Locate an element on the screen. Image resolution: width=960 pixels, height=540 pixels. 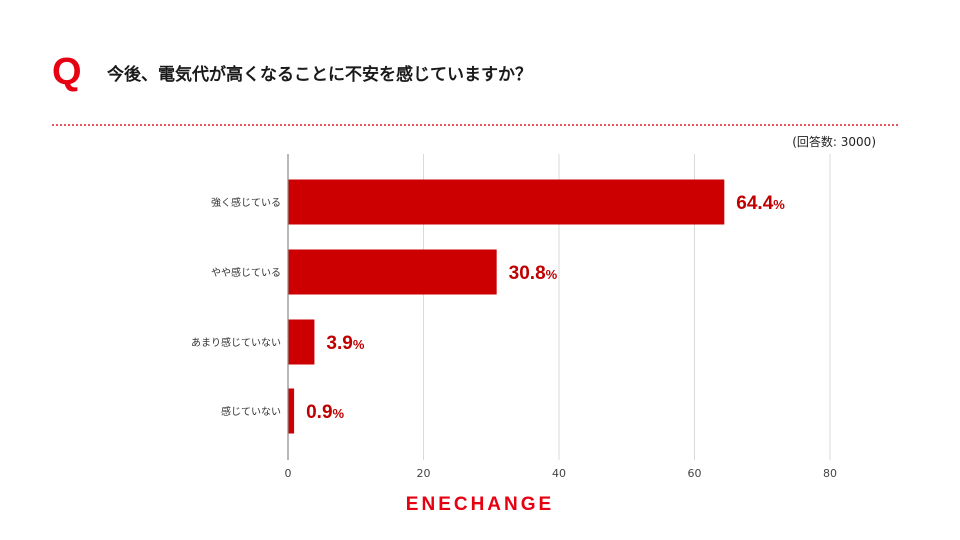
value-label: 0.9% is located at coordinates (325, 412).